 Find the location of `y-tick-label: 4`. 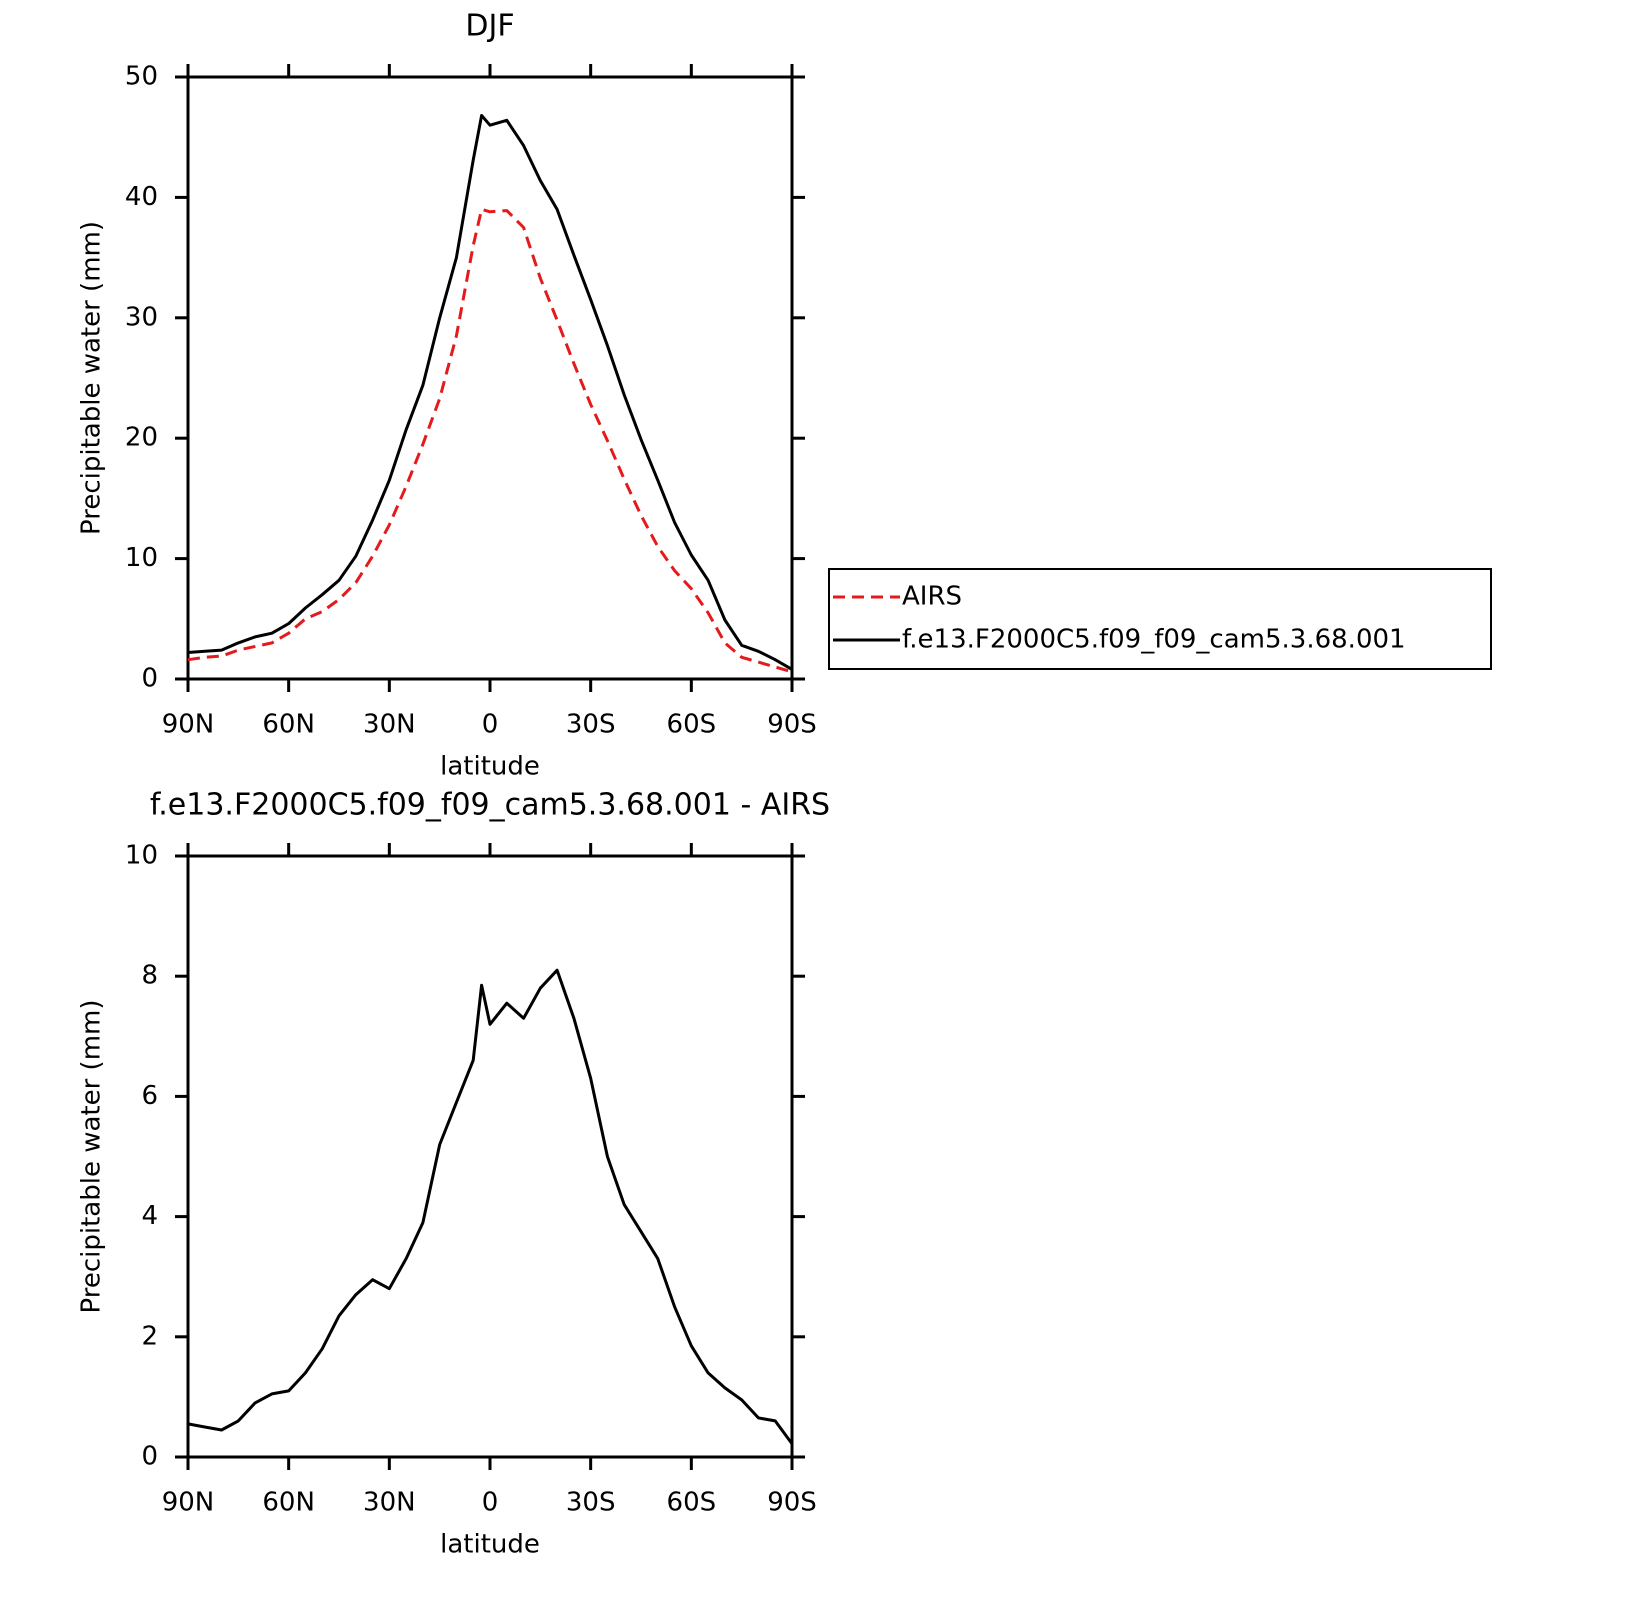

y-tick-label: 4 is located at coordinates (149, 1216).